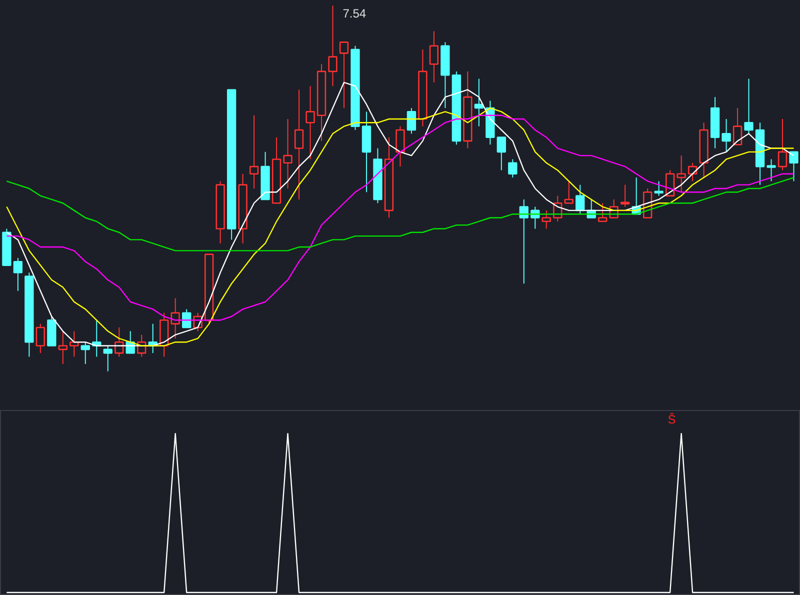 The width and height of the screenshot is (800, 595). I want to click on annotation: 7.54, so click(354, 13).